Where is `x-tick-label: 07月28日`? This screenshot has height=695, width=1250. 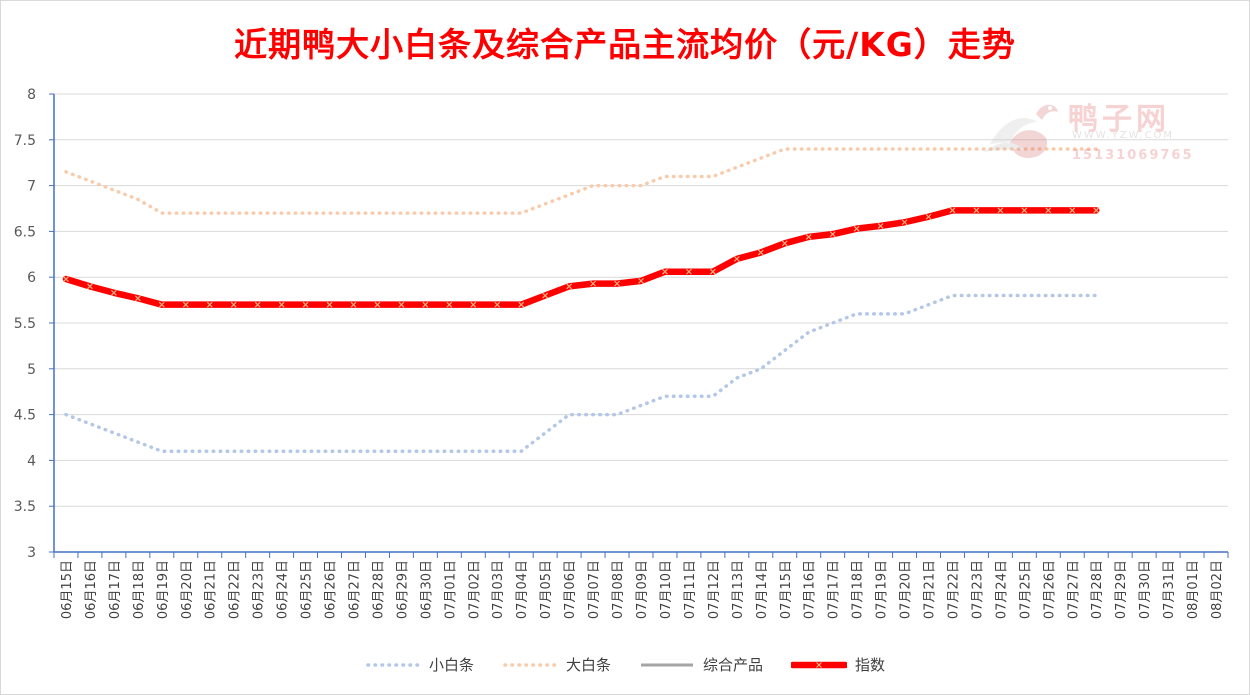 x-tick-label: 07月28日 is located at coordinates (1097, 589).